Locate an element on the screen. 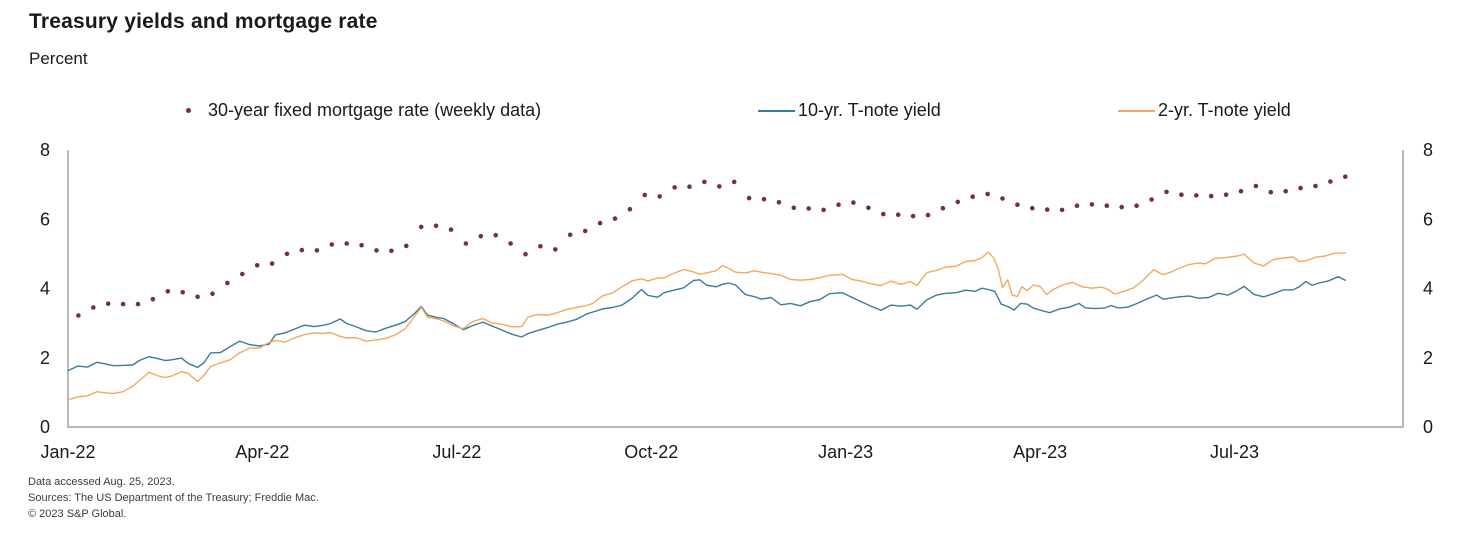 This screenshot has width=1468, height=549. x-axis-tick-label: Jul-23 is located at coordinates (1234, 452).